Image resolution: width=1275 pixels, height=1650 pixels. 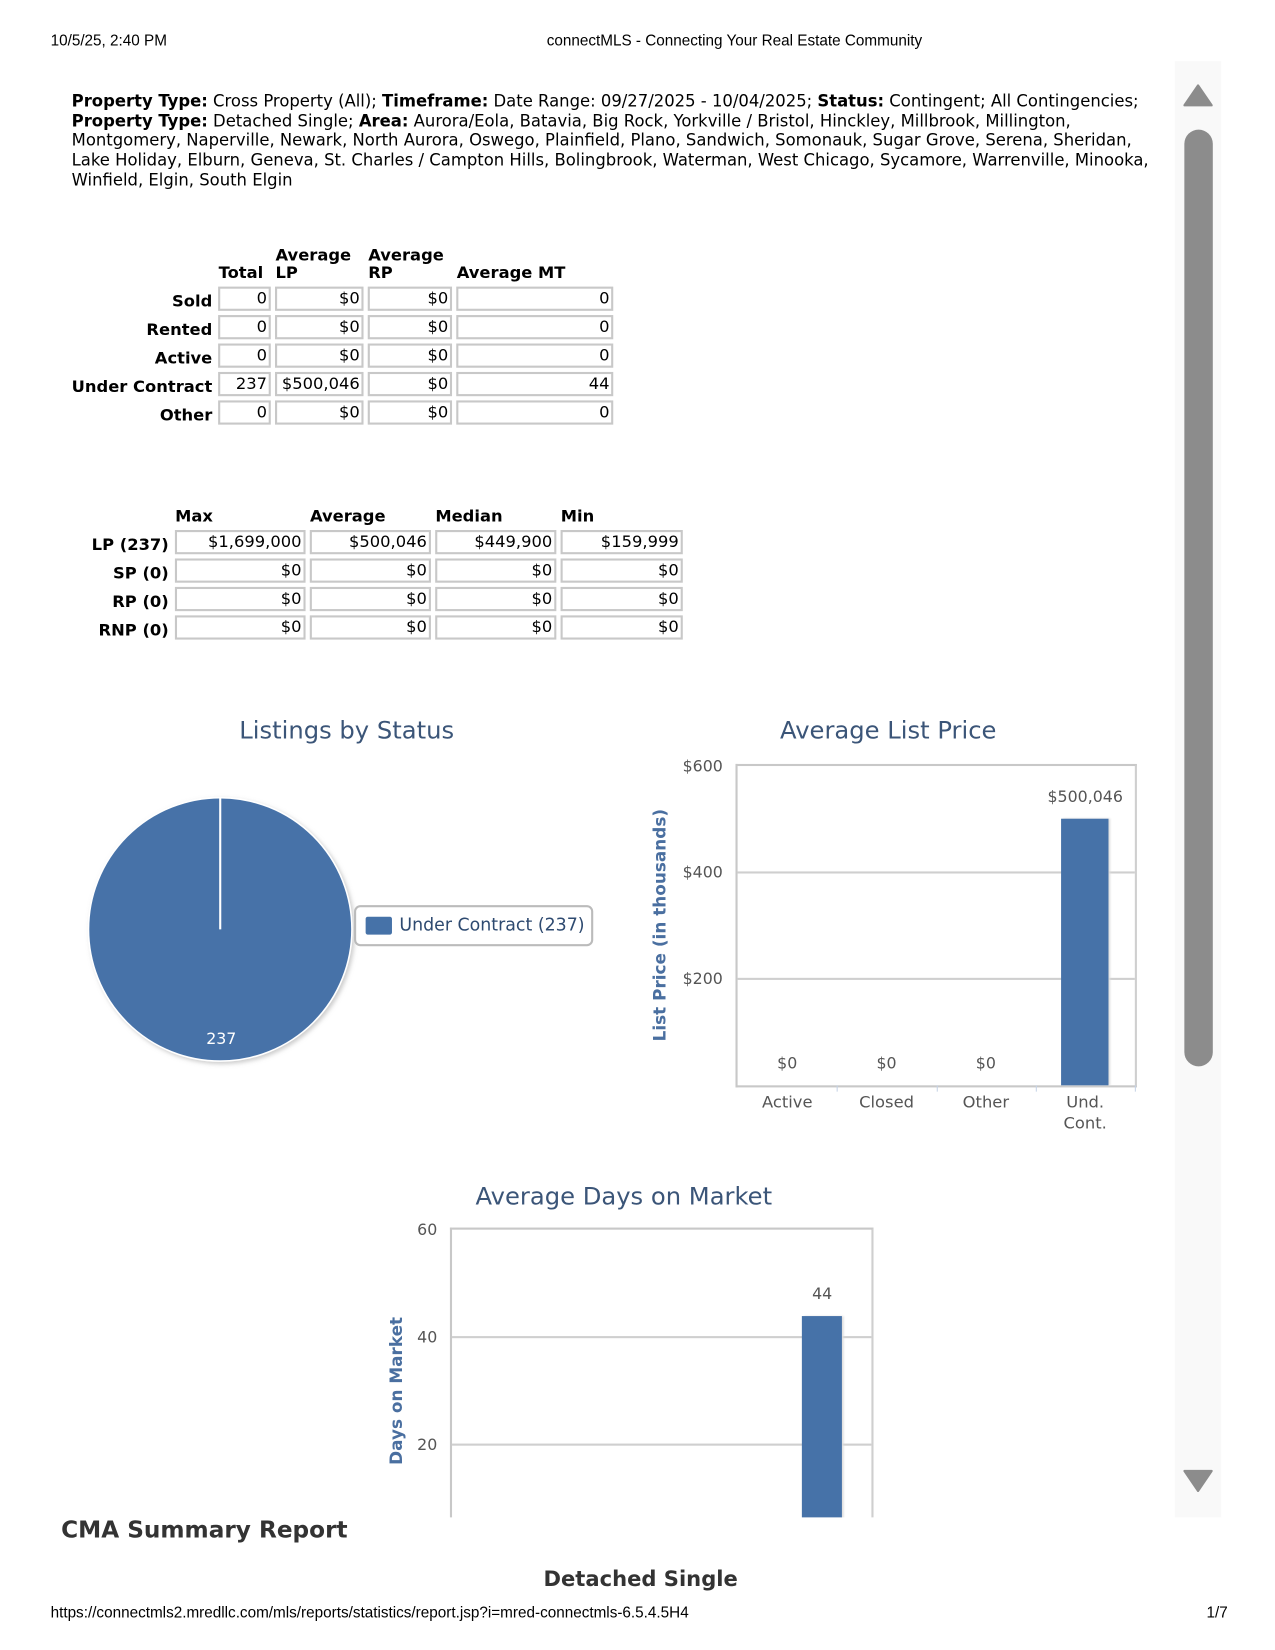 I want to click on table-row: Sold 0 $0 $0 0, so click(x=343, y=298).